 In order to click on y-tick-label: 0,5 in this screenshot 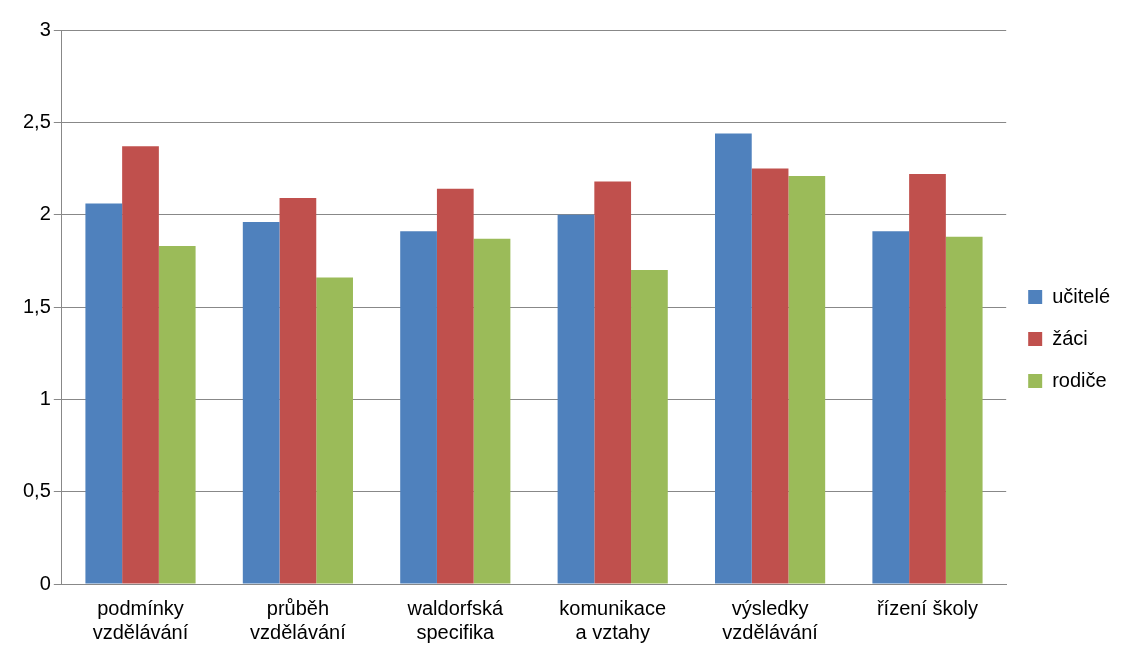, I will do `click(36, 490)`.